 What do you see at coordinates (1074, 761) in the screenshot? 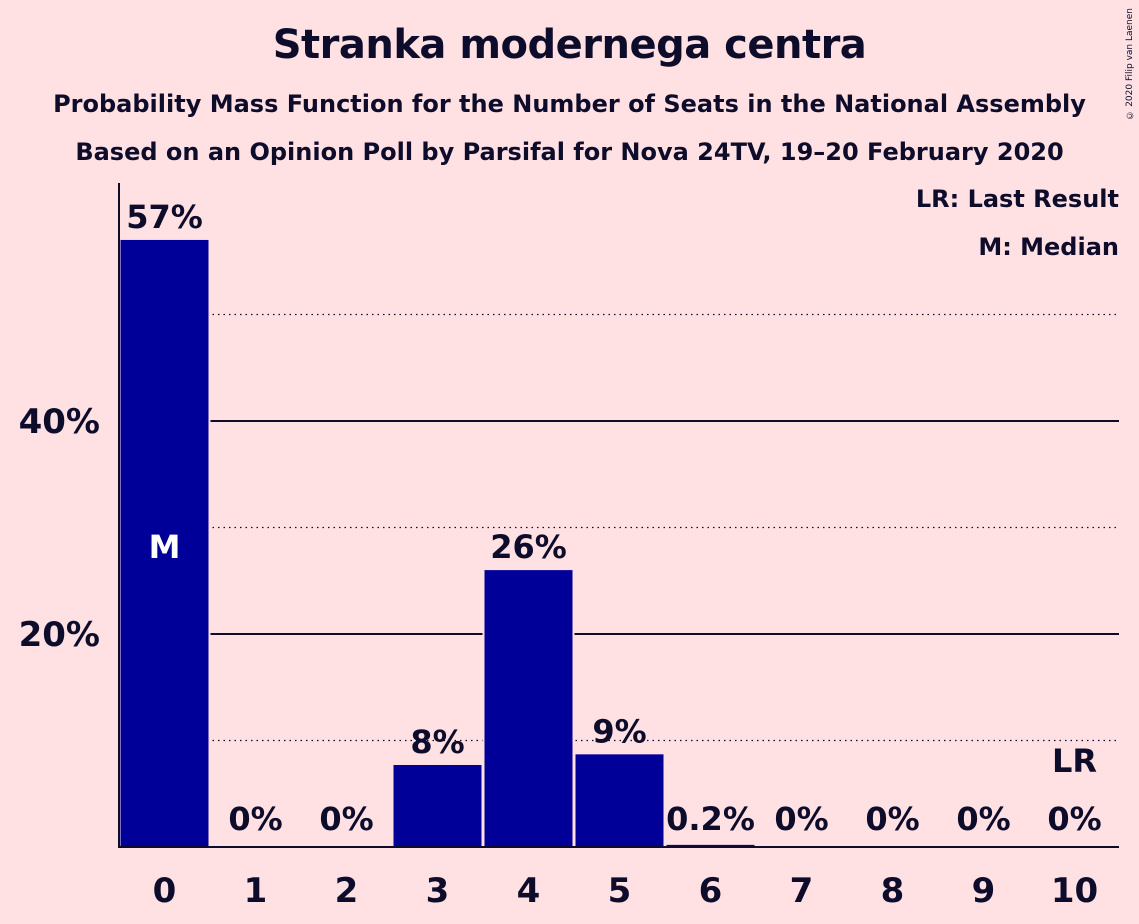
I see `last-result-marker: LR` at bounding box center [1074, 761].